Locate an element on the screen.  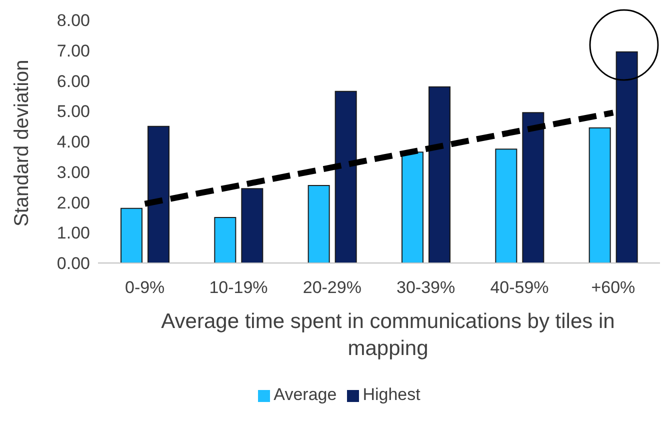
y-axis-title: Standard deviation is located at coordinates (22, 143).